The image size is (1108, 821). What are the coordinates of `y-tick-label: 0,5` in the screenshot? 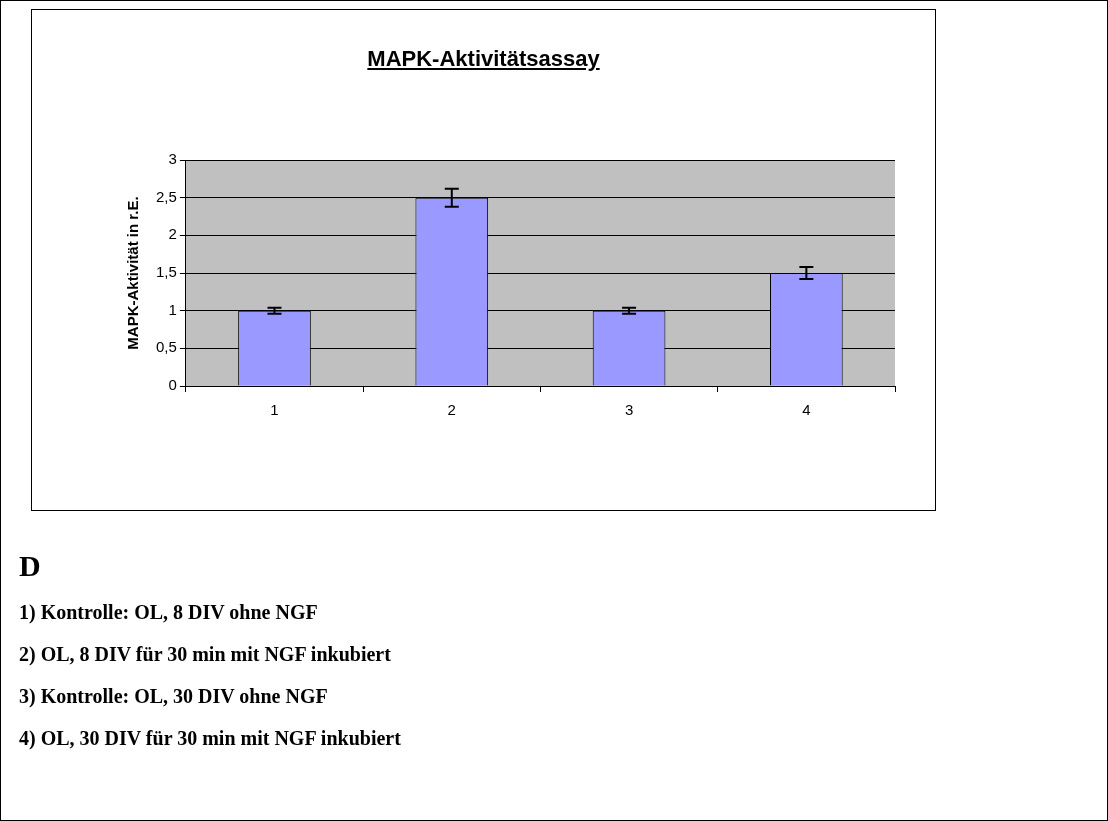 It's located at (166, 347).